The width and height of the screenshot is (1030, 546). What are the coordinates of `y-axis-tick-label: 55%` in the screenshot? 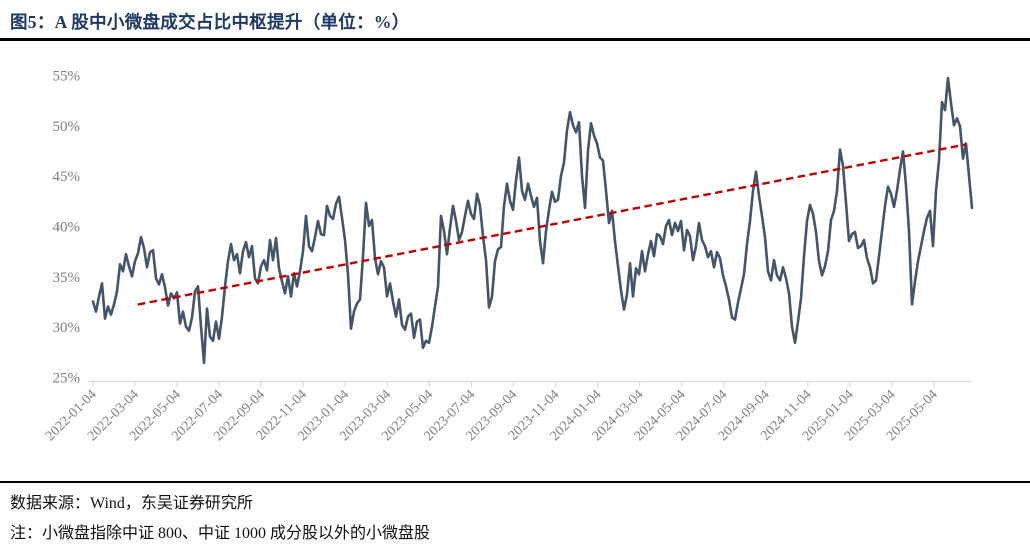 It's located at (67, 77).